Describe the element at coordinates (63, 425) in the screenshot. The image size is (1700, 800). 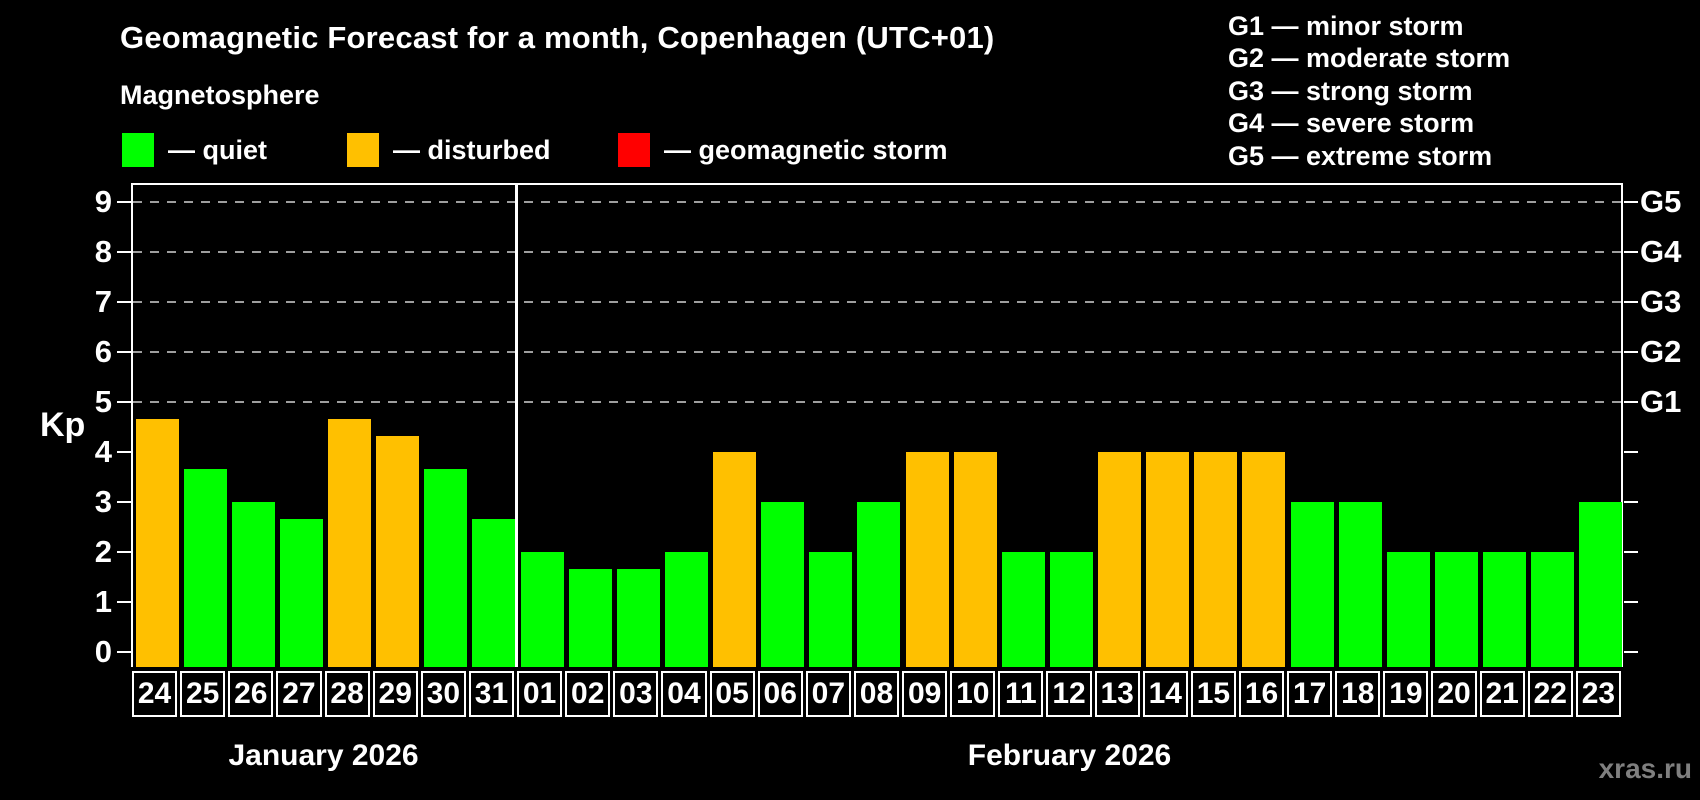
I see `y-axis-title: Kp` at that location.